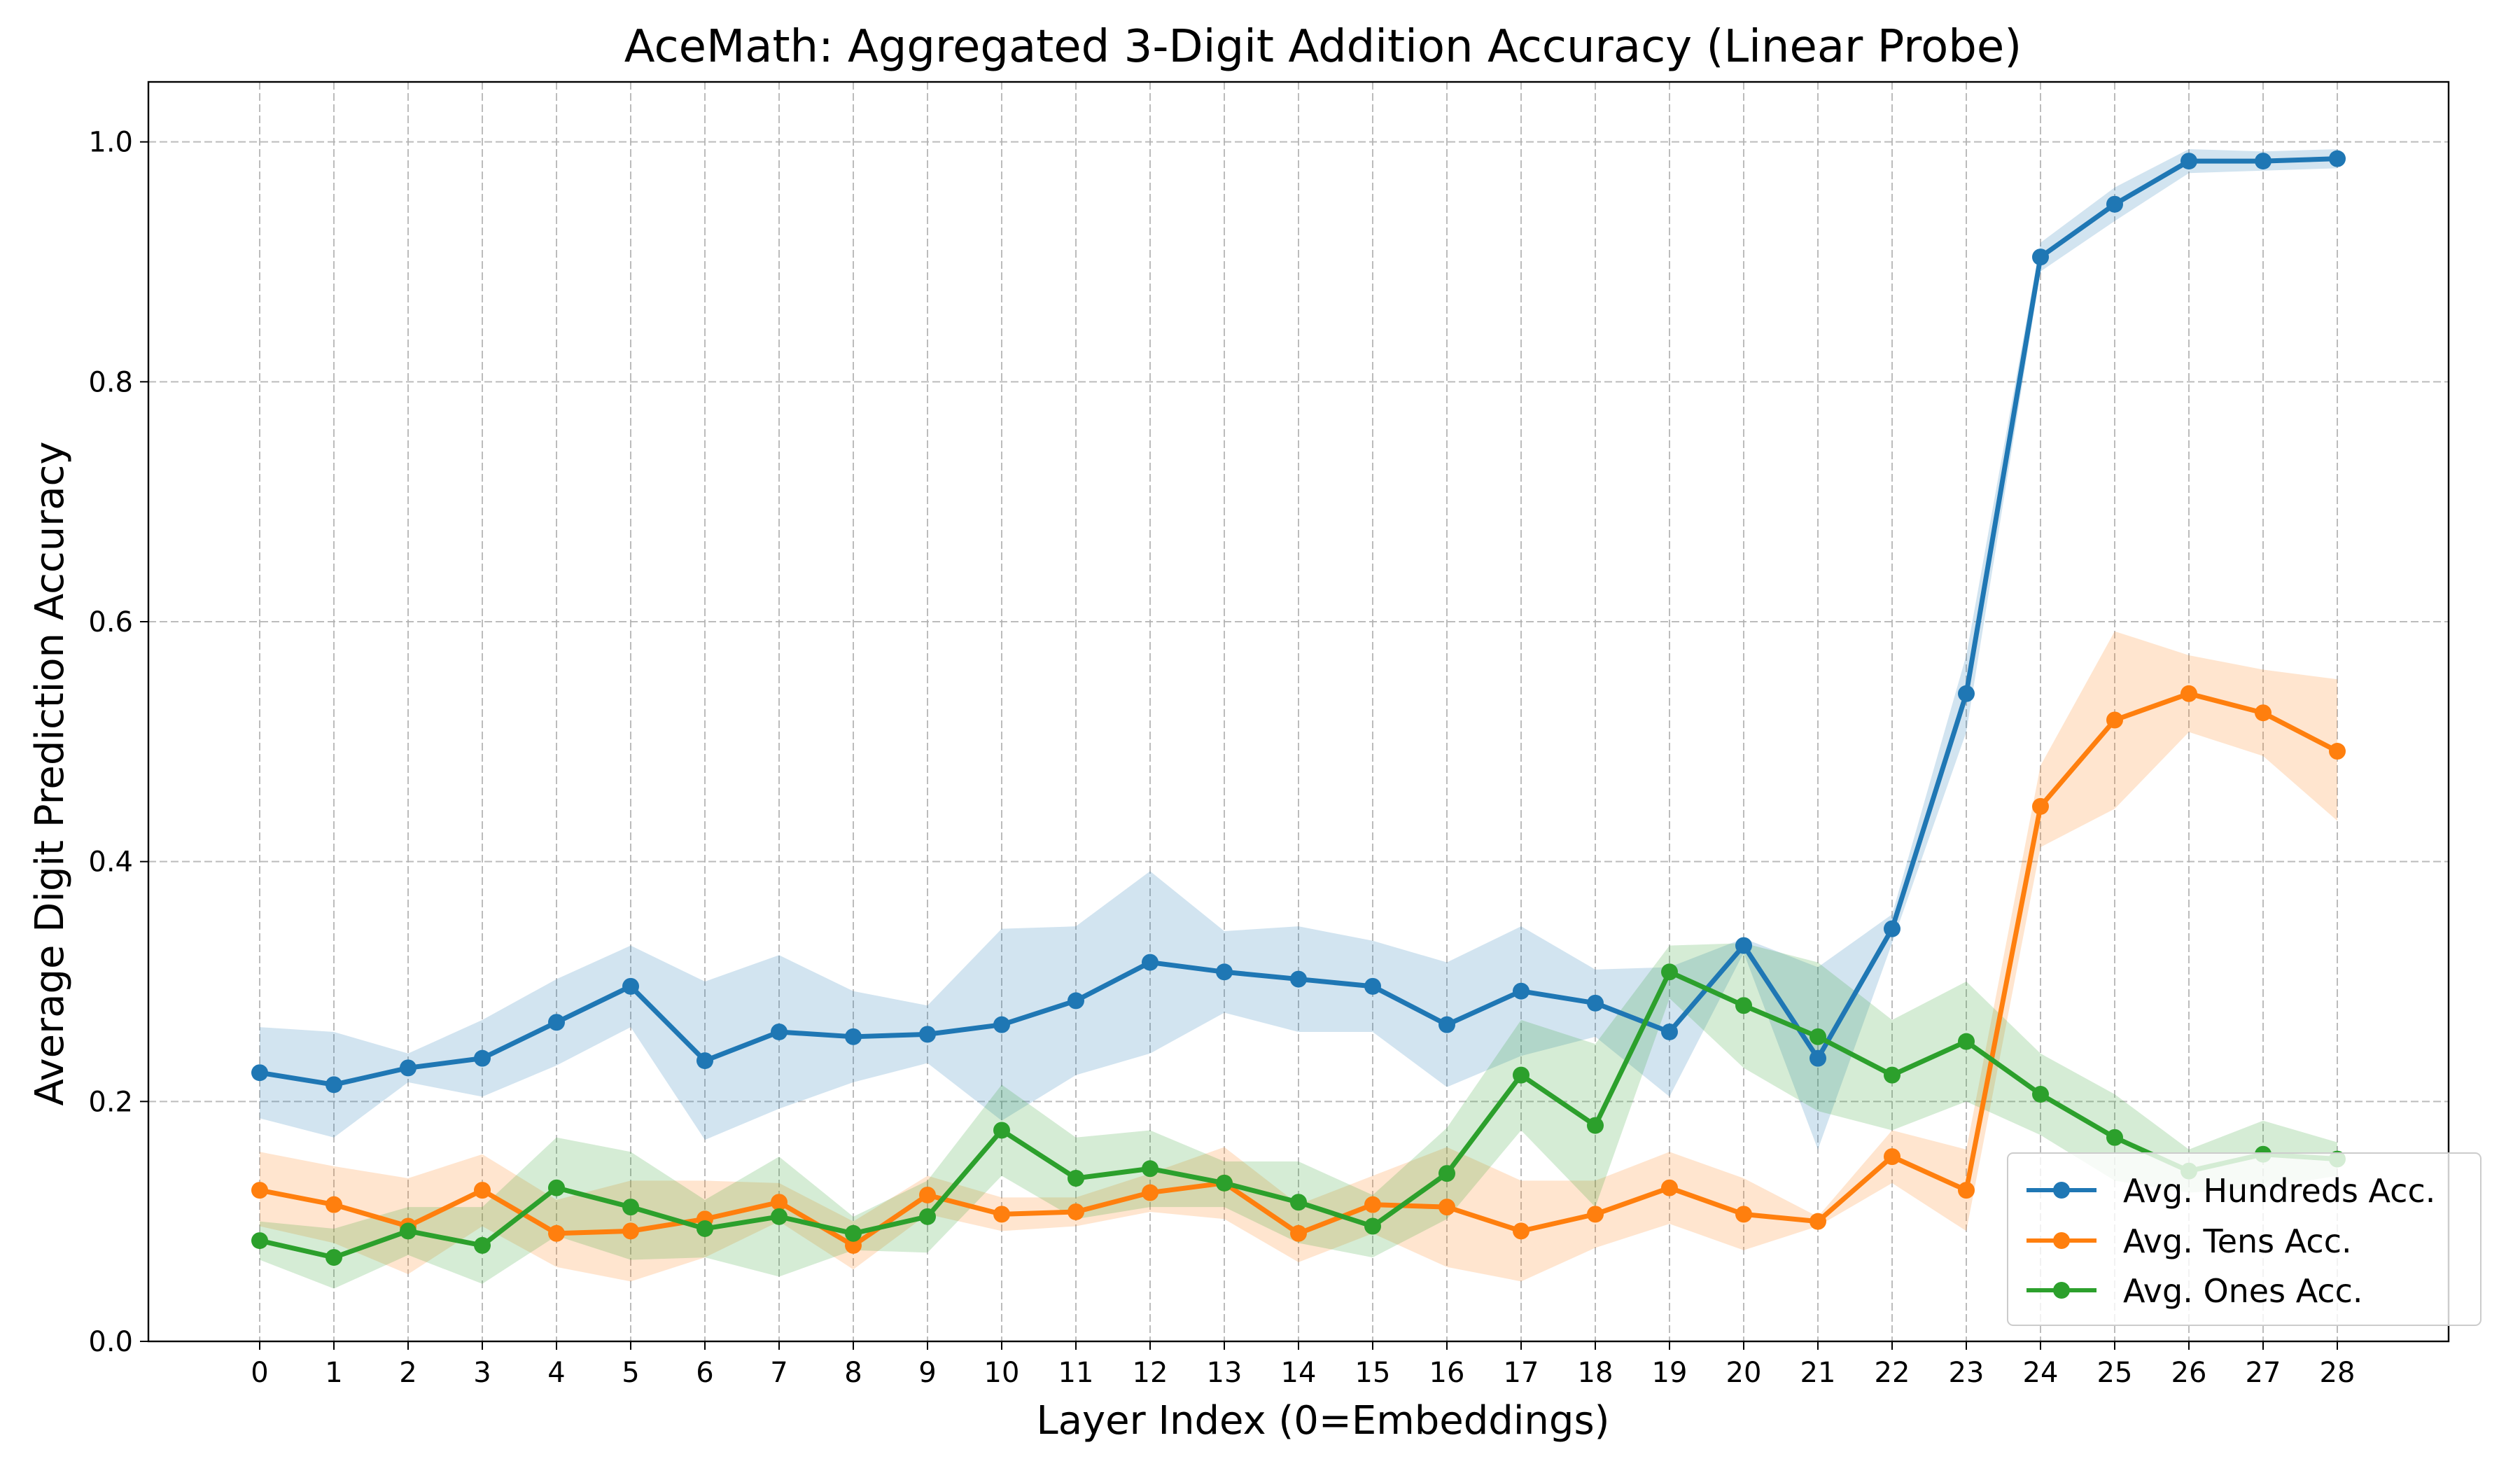  Describe the element at coordinates (2237, 1241) in the screenshot. I see `legend-label-tens: Avg. Tens Acc.` at that location.